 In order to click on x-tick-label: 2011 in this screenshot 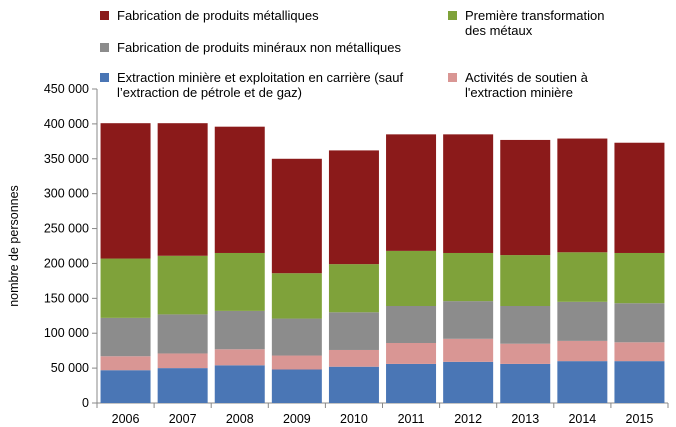, I will do `click(411, 419)`.